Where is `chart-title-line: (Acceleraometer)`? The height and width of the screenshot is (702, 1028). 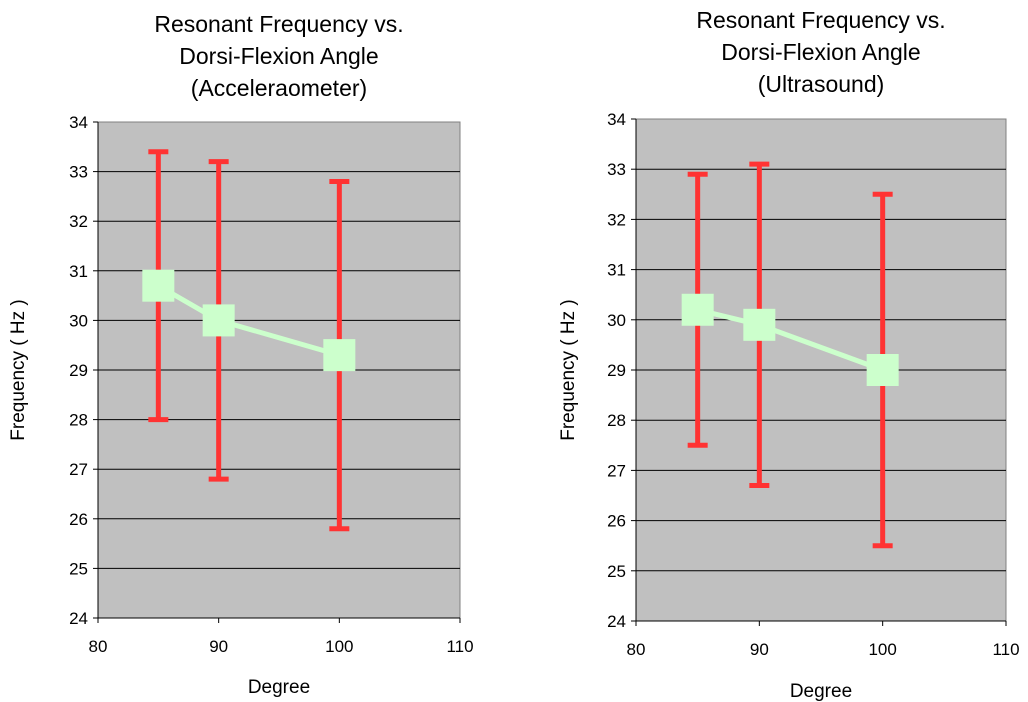 chart-title-line: (Acceleraometer) is located at coordinates (279, 88).